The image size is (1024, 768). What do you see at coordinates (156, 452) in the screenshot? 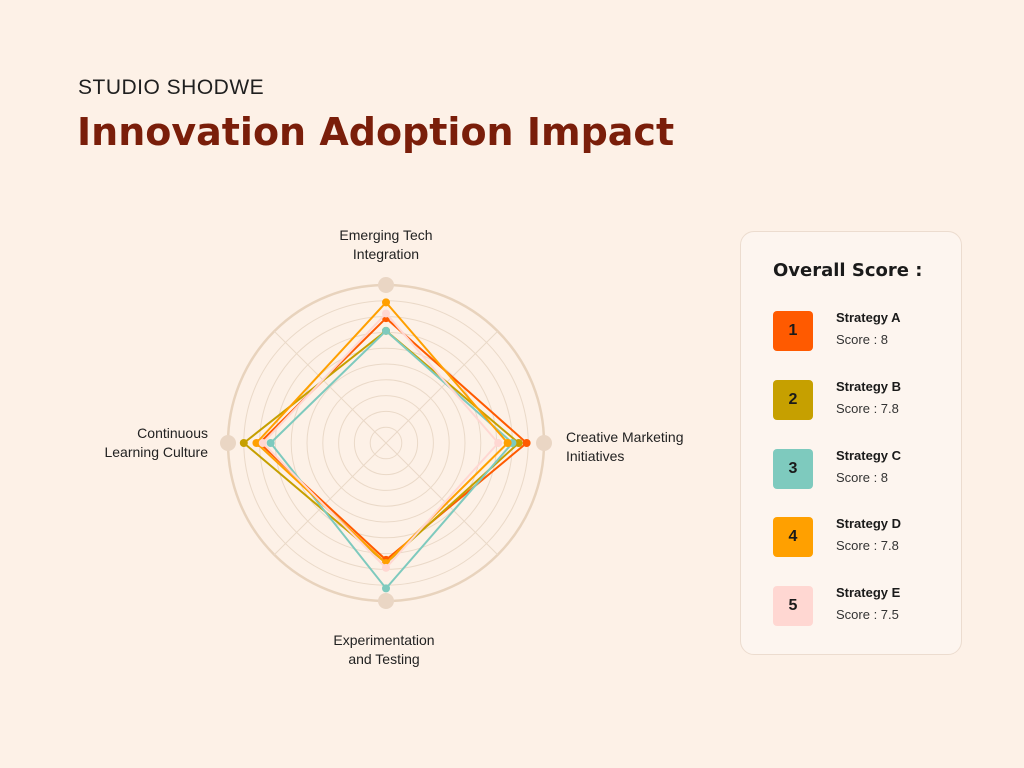
I see `axis-label-line: Learning Culture` at bounding box center [156, 452].